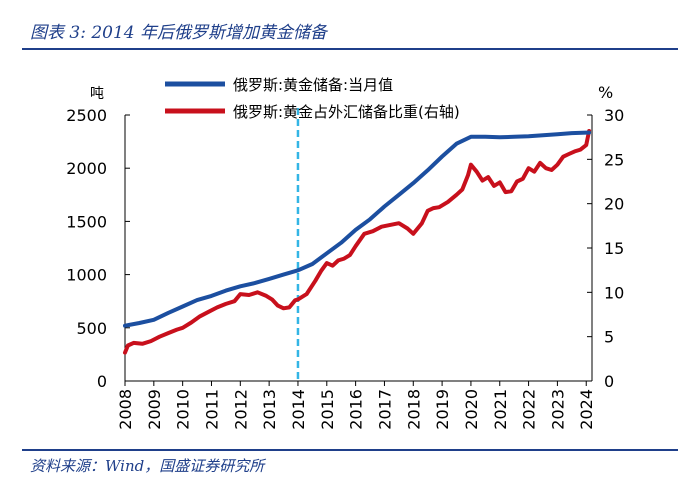 This screenshot has width=700, height=477. Describe the element at coordinates (413, 409) in the screenshot. I see `x-tick-label: 2018` at that location.